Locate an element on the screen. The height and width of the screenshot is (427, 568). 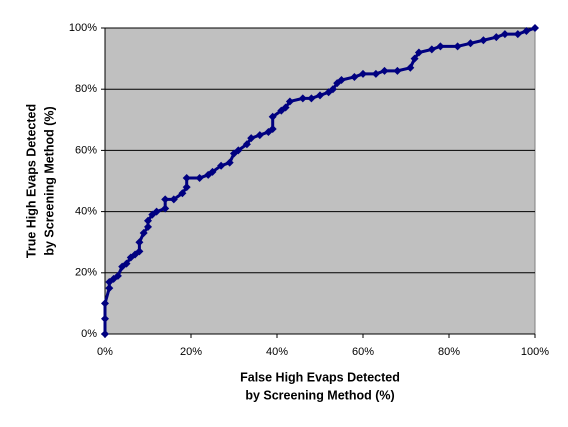
x-tick-label: 40% is located at coordinates (277, 352).